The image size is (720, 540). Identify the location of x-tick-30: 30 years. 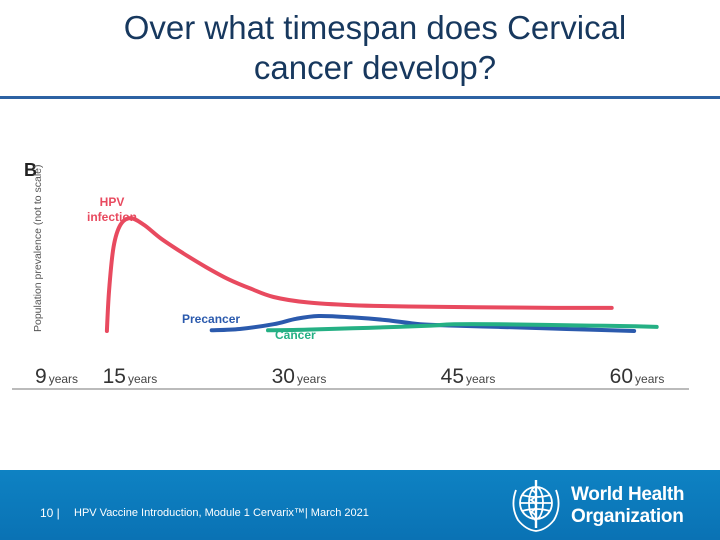
(299, 376).